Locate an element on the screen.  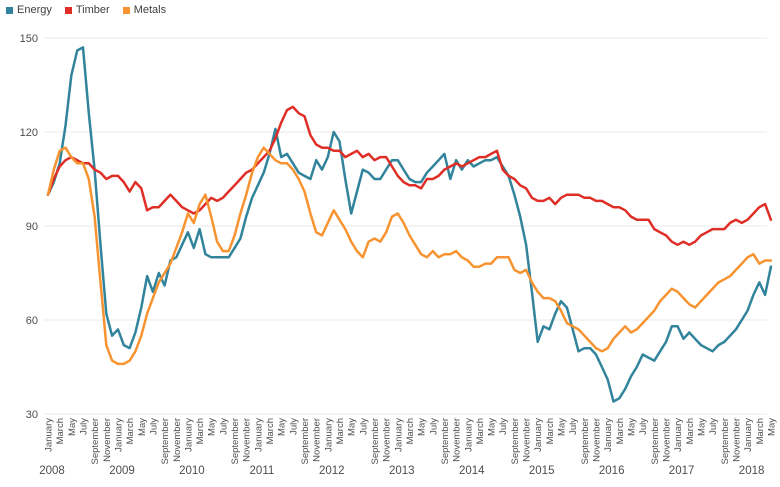
legend-item-timber: Timber is located at coordinates (87, 10).